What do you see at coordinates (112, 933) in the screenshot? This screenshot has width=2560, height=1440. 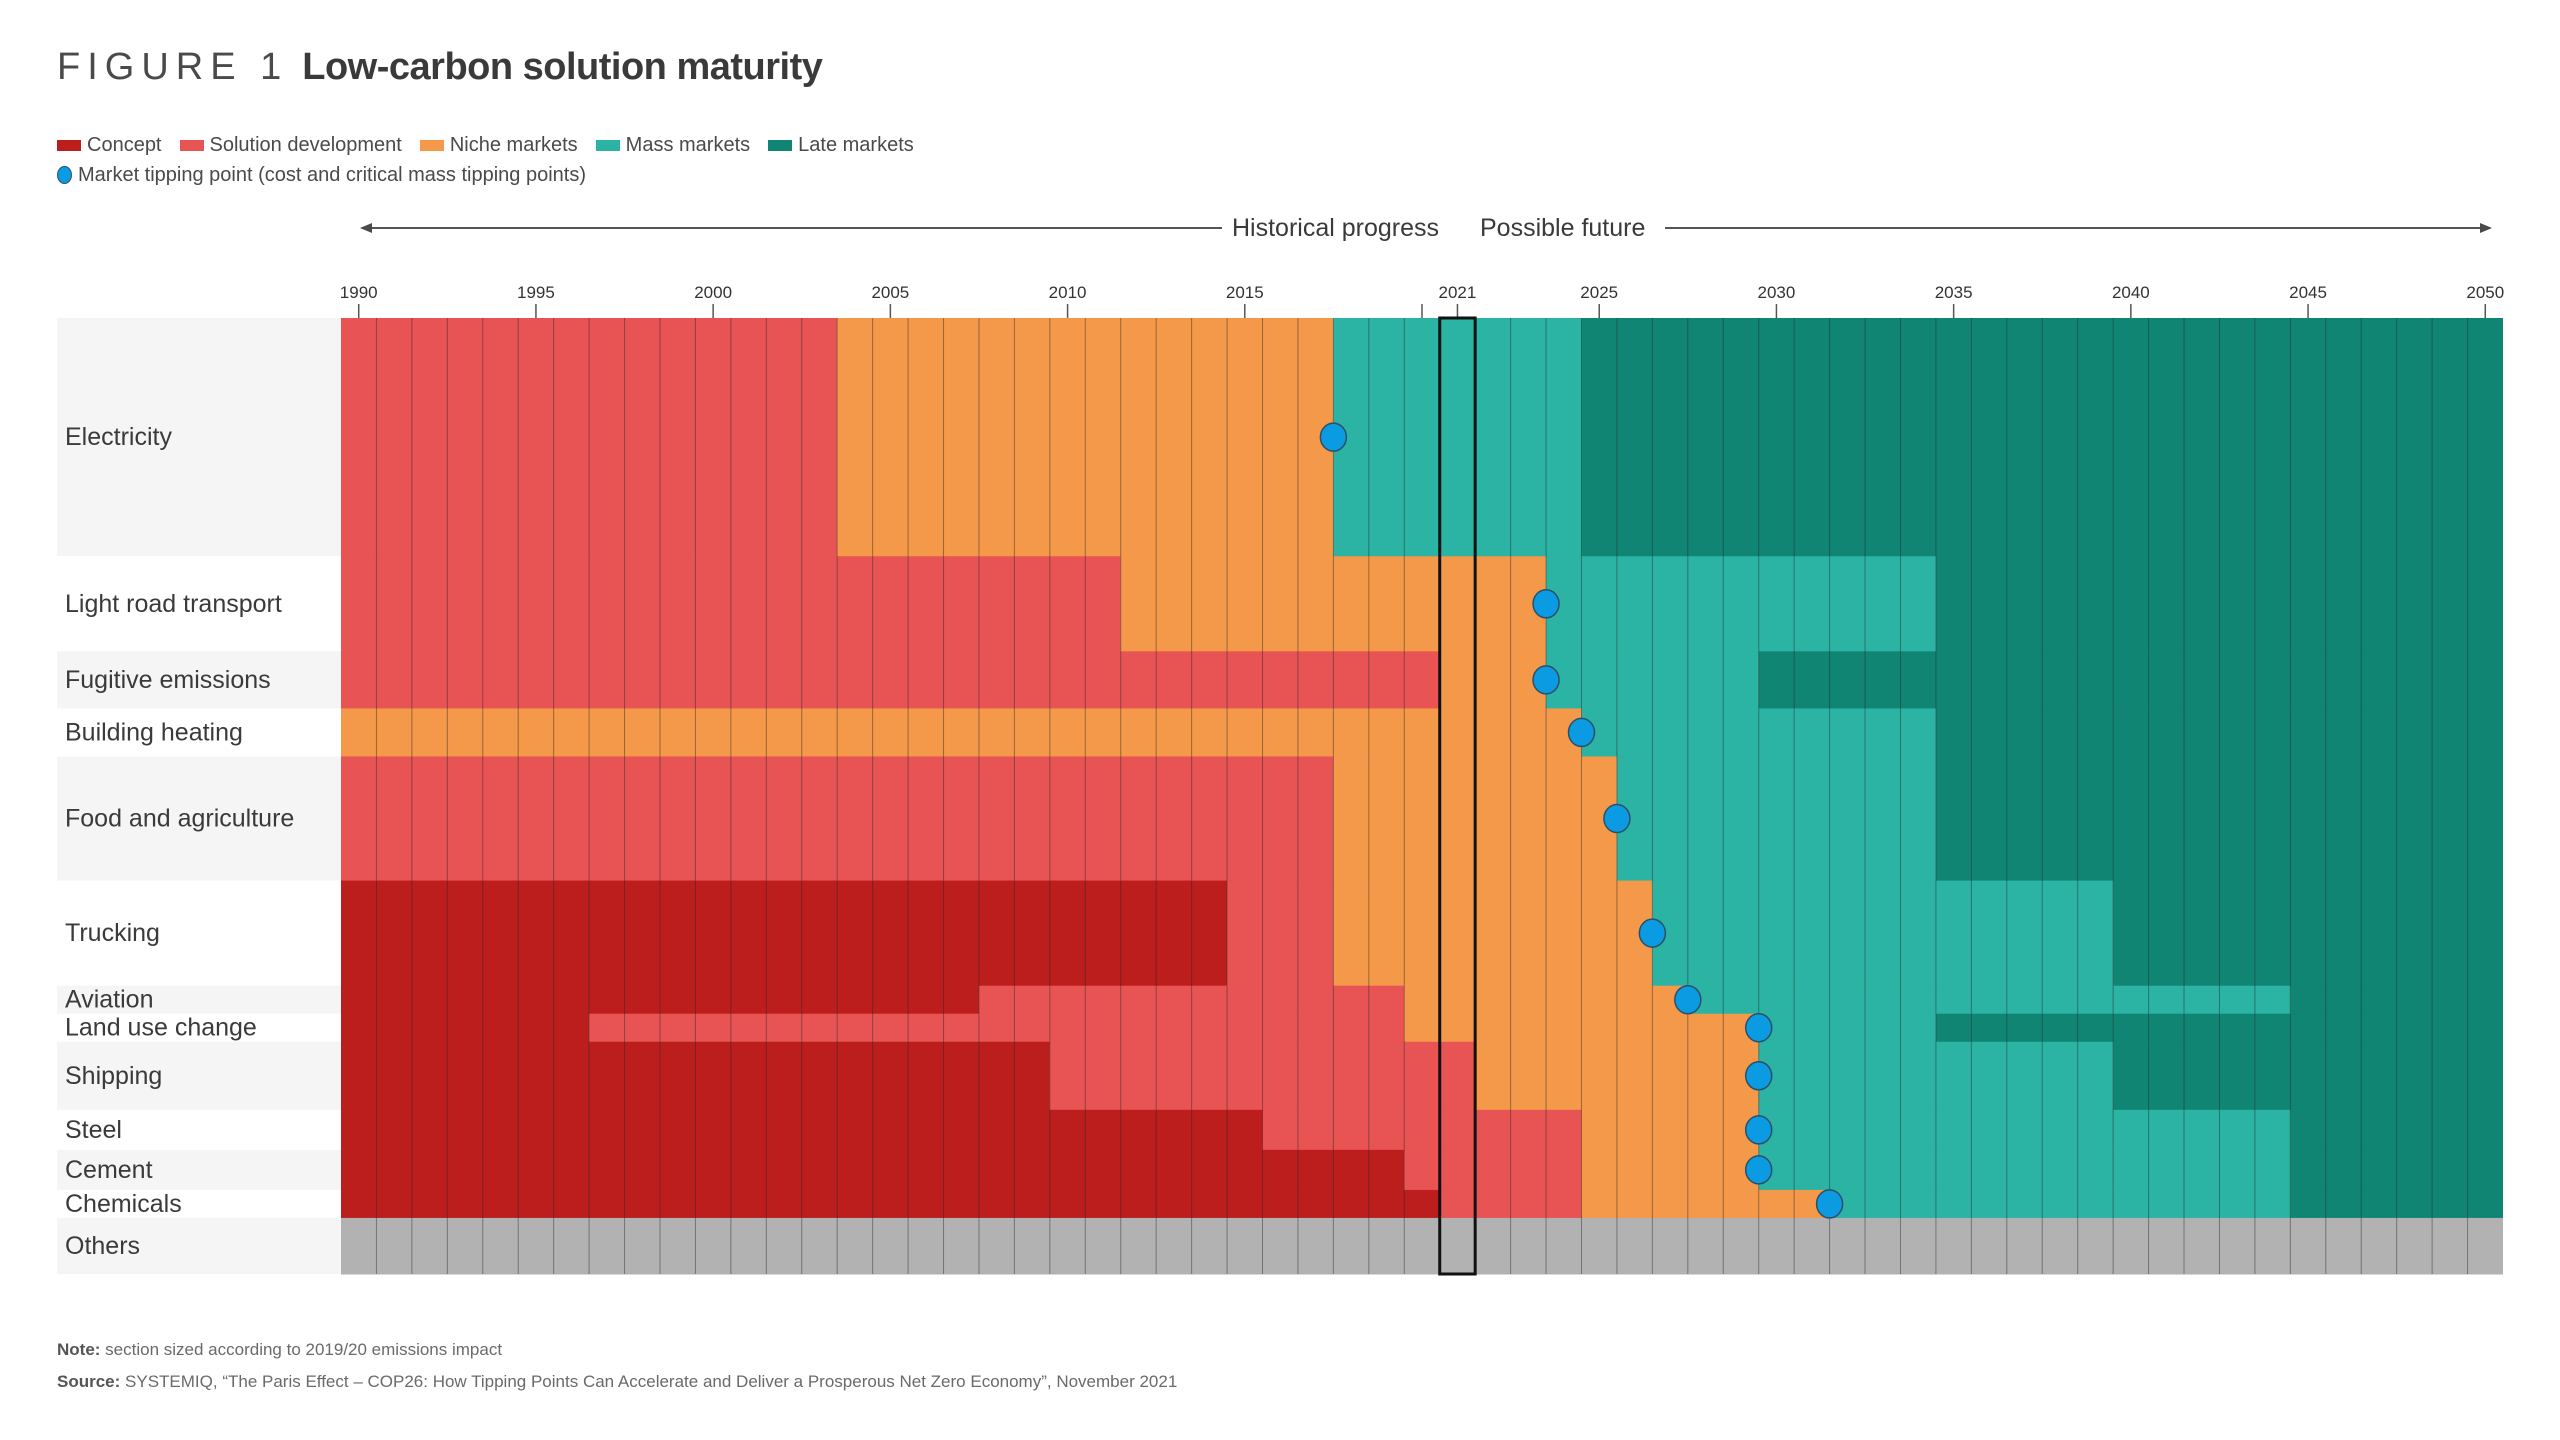 I see `row-label: Trucking` at bounding box center [112, 933].